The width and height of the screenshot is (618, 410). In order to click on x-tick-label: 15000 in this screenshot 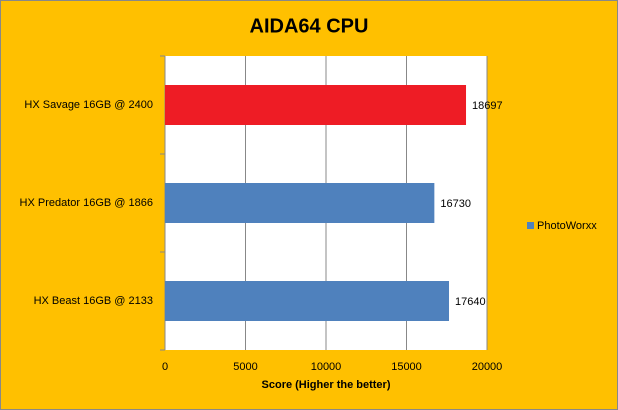, I will do `click(406, 367)`.